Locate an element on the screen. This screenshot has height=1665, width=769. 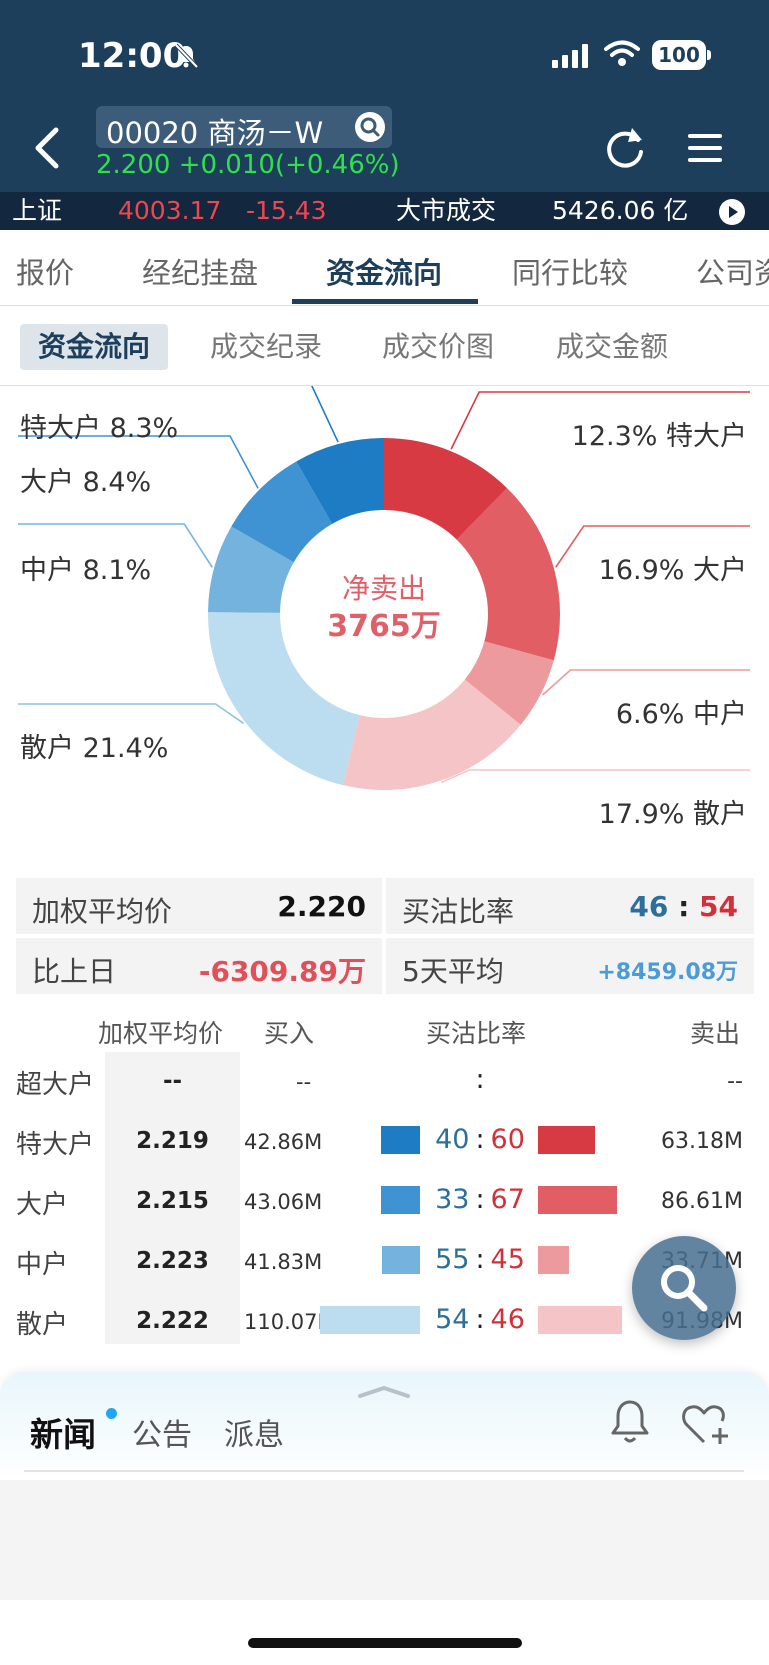
avg5-value: +8459.08万 is located at coordinates (667, 972).